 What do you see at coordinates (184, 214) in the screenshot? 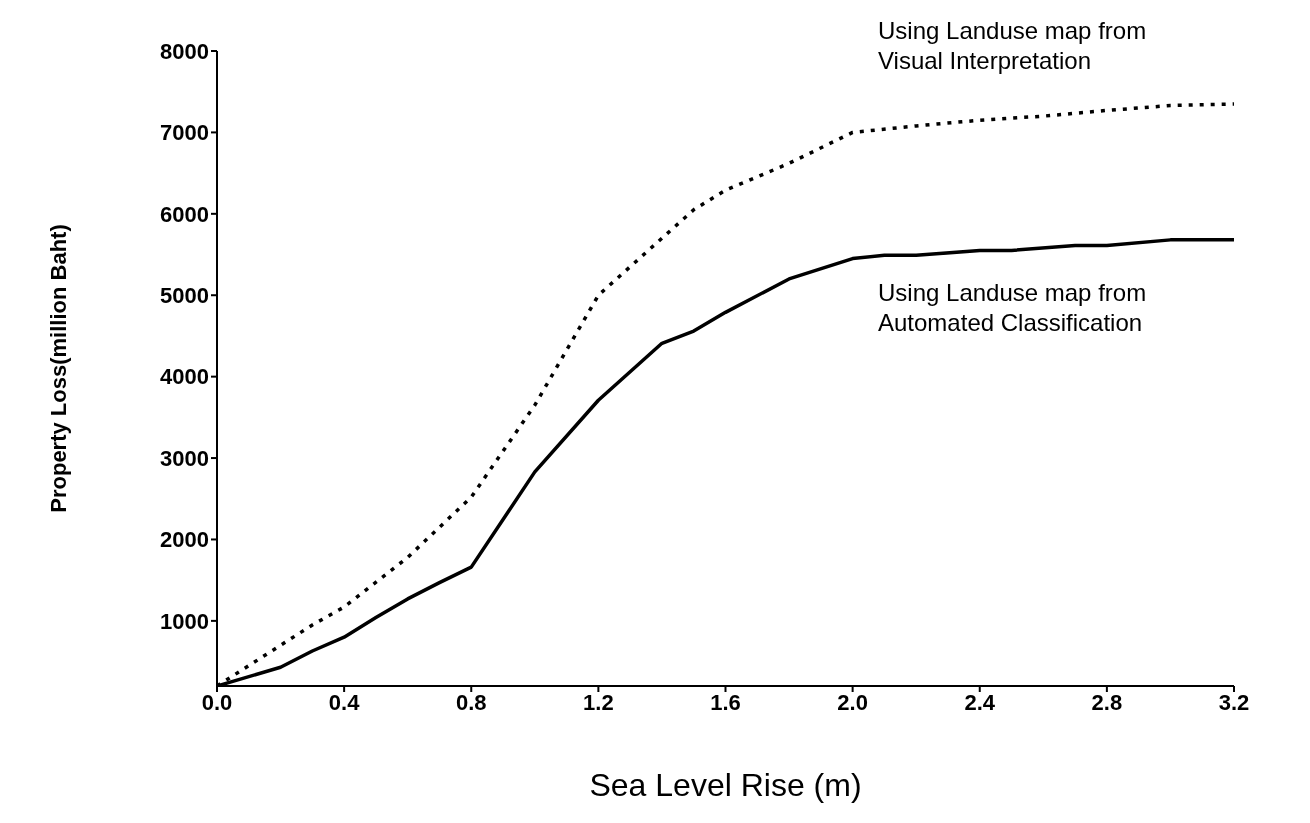
I see `y-tick-label: 6000` at bounding box center [184, 214].